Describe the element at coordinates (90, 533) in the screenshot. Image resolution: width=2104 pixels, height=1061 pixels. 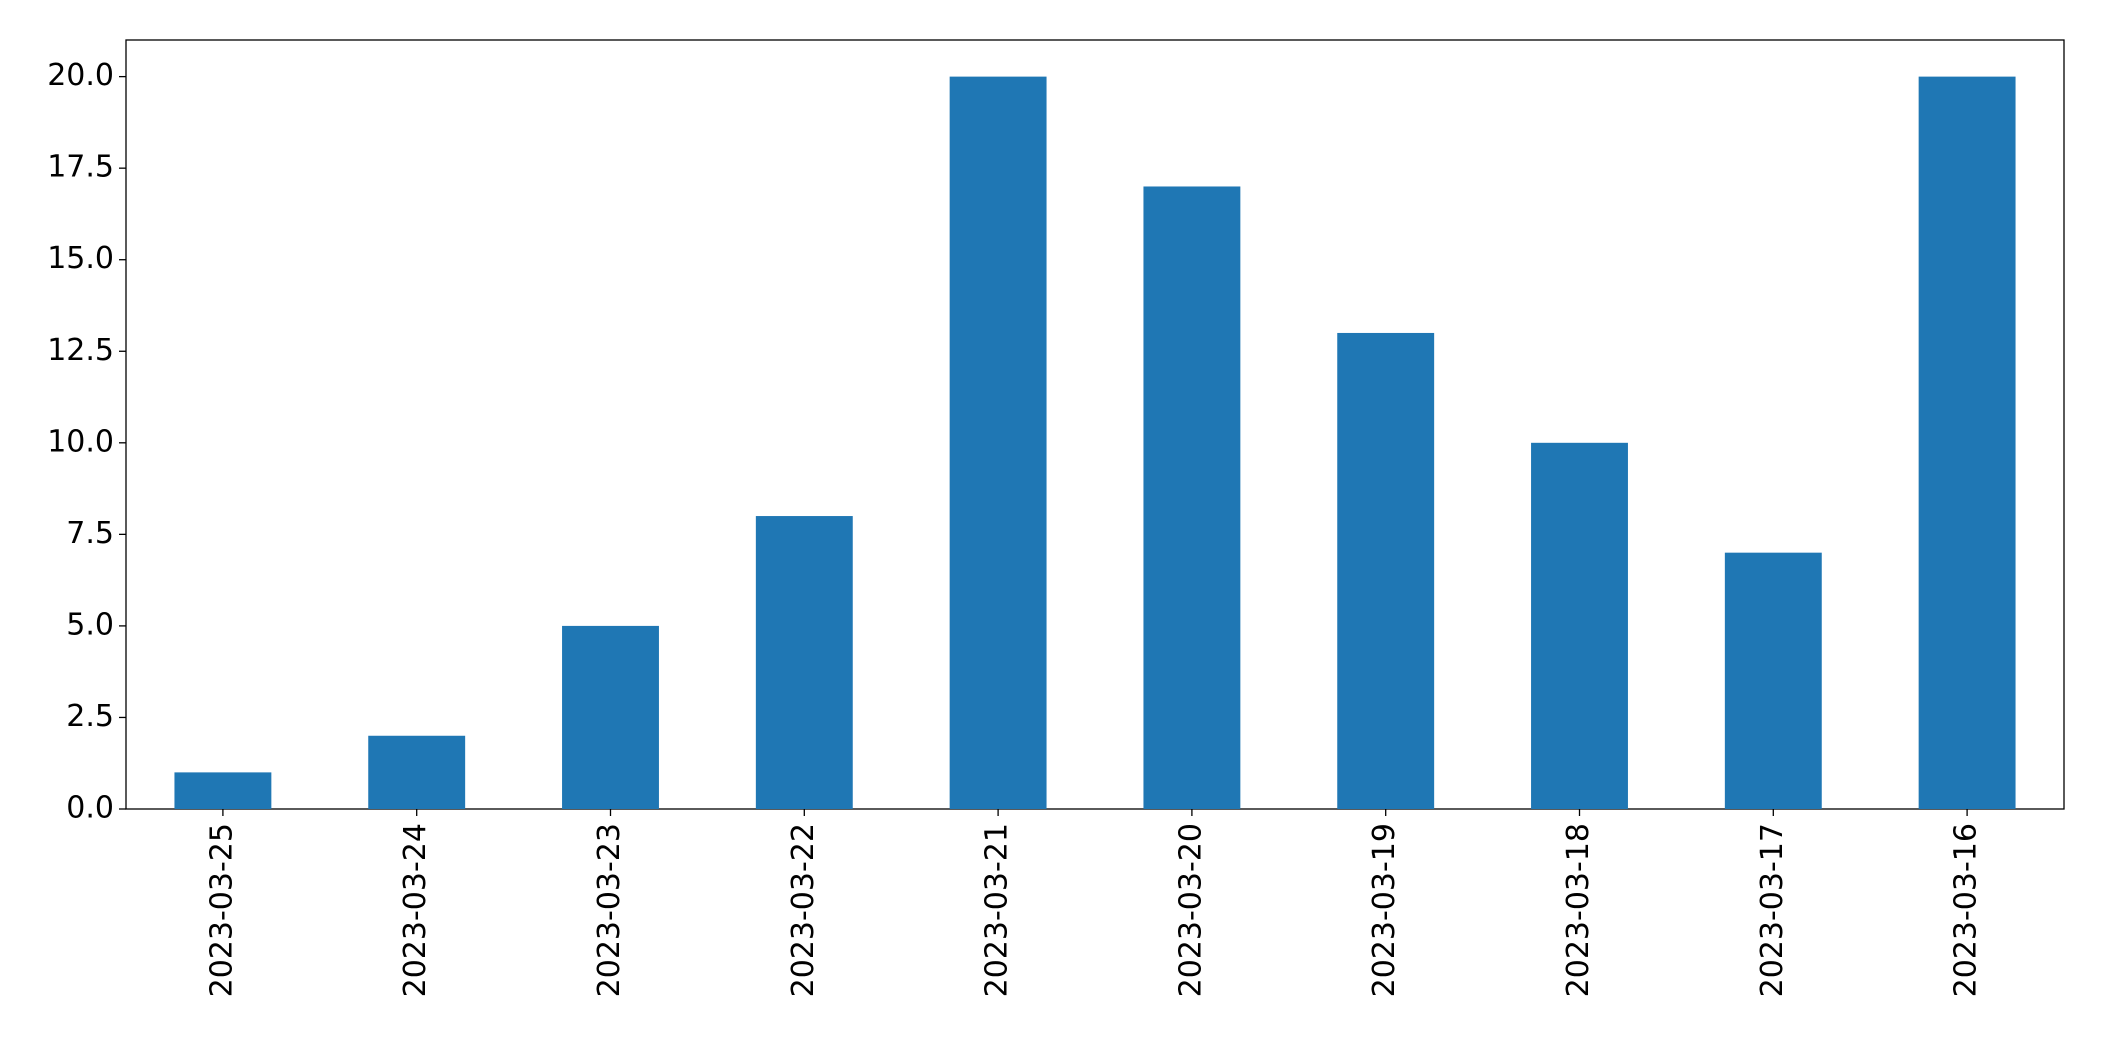
I see `y-tick-label: 7.5` at that location.